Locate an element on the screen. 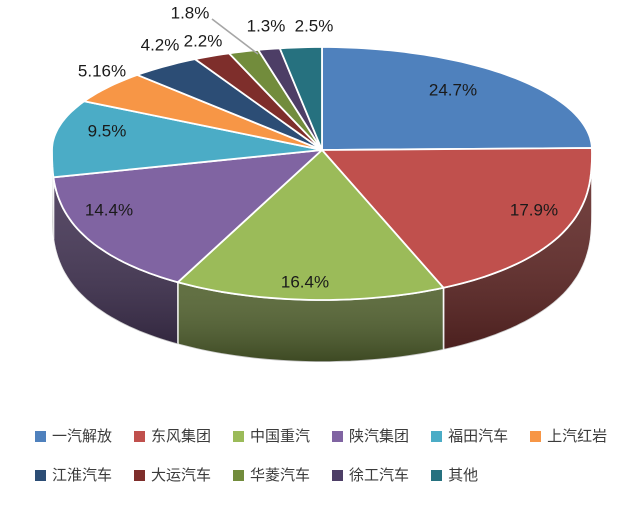 The width and height of the screenshot is (643, 505). legend-item-陕汽集团: 陕汽集团 is located at coordinates (370, 436).